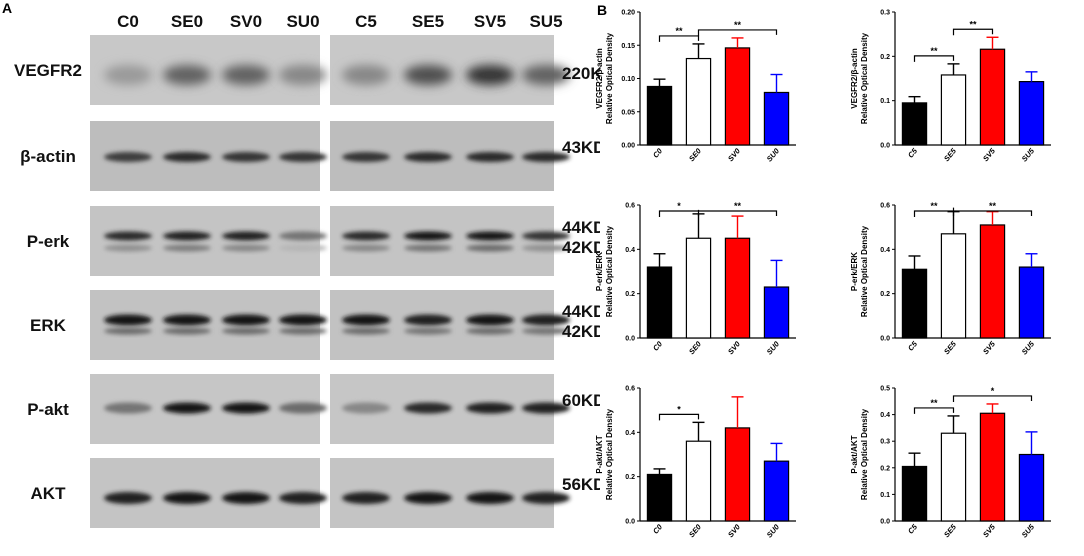 The image size is (1084, 556). I want to click on x-tick-label: SU5, so click(1028, 155).